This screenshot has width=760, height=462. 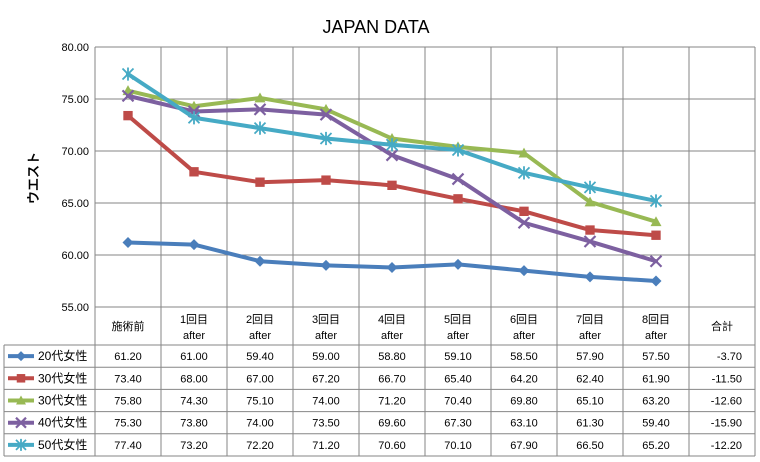 What do you see at coordinates (524, 379) in the screenshot?
I see `data-label: 64.20` at bounding box center [524, 379].